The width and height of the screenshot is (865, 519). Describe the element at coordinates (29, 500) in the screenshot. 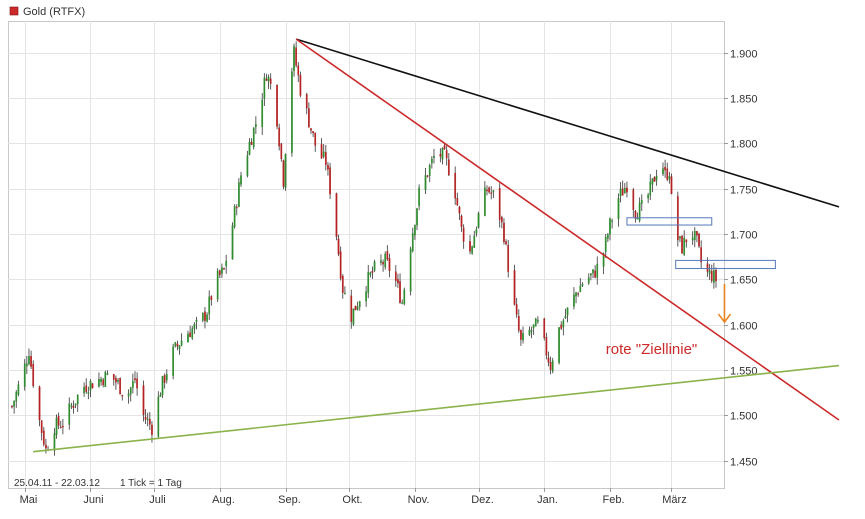

I see `x-tick-label: Mai` at that location.